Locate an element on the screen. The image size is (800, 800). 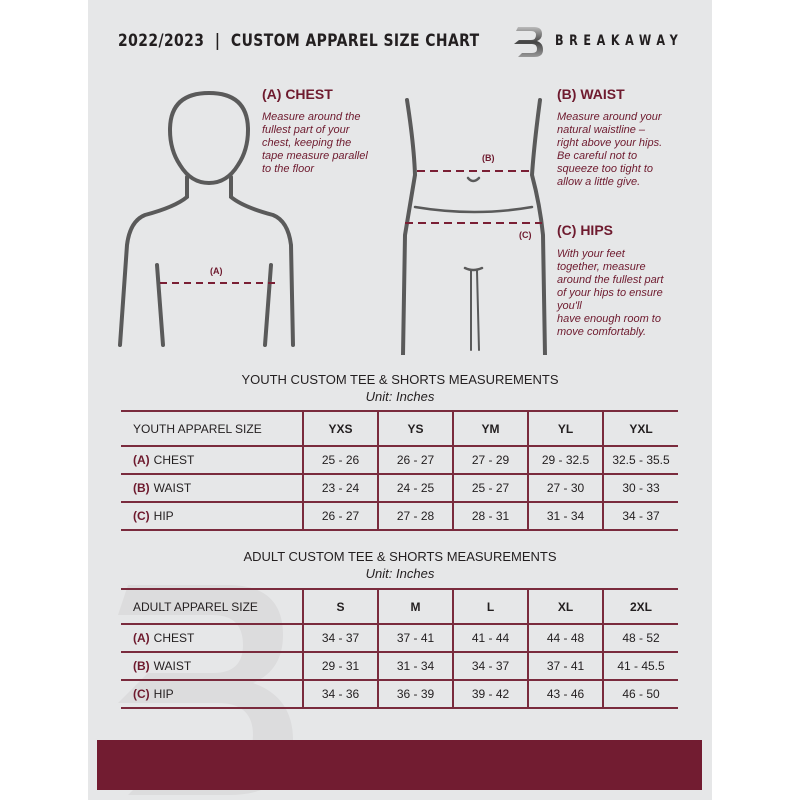
measurement-value: 36 - 39 is located at coordinates (415, 694).